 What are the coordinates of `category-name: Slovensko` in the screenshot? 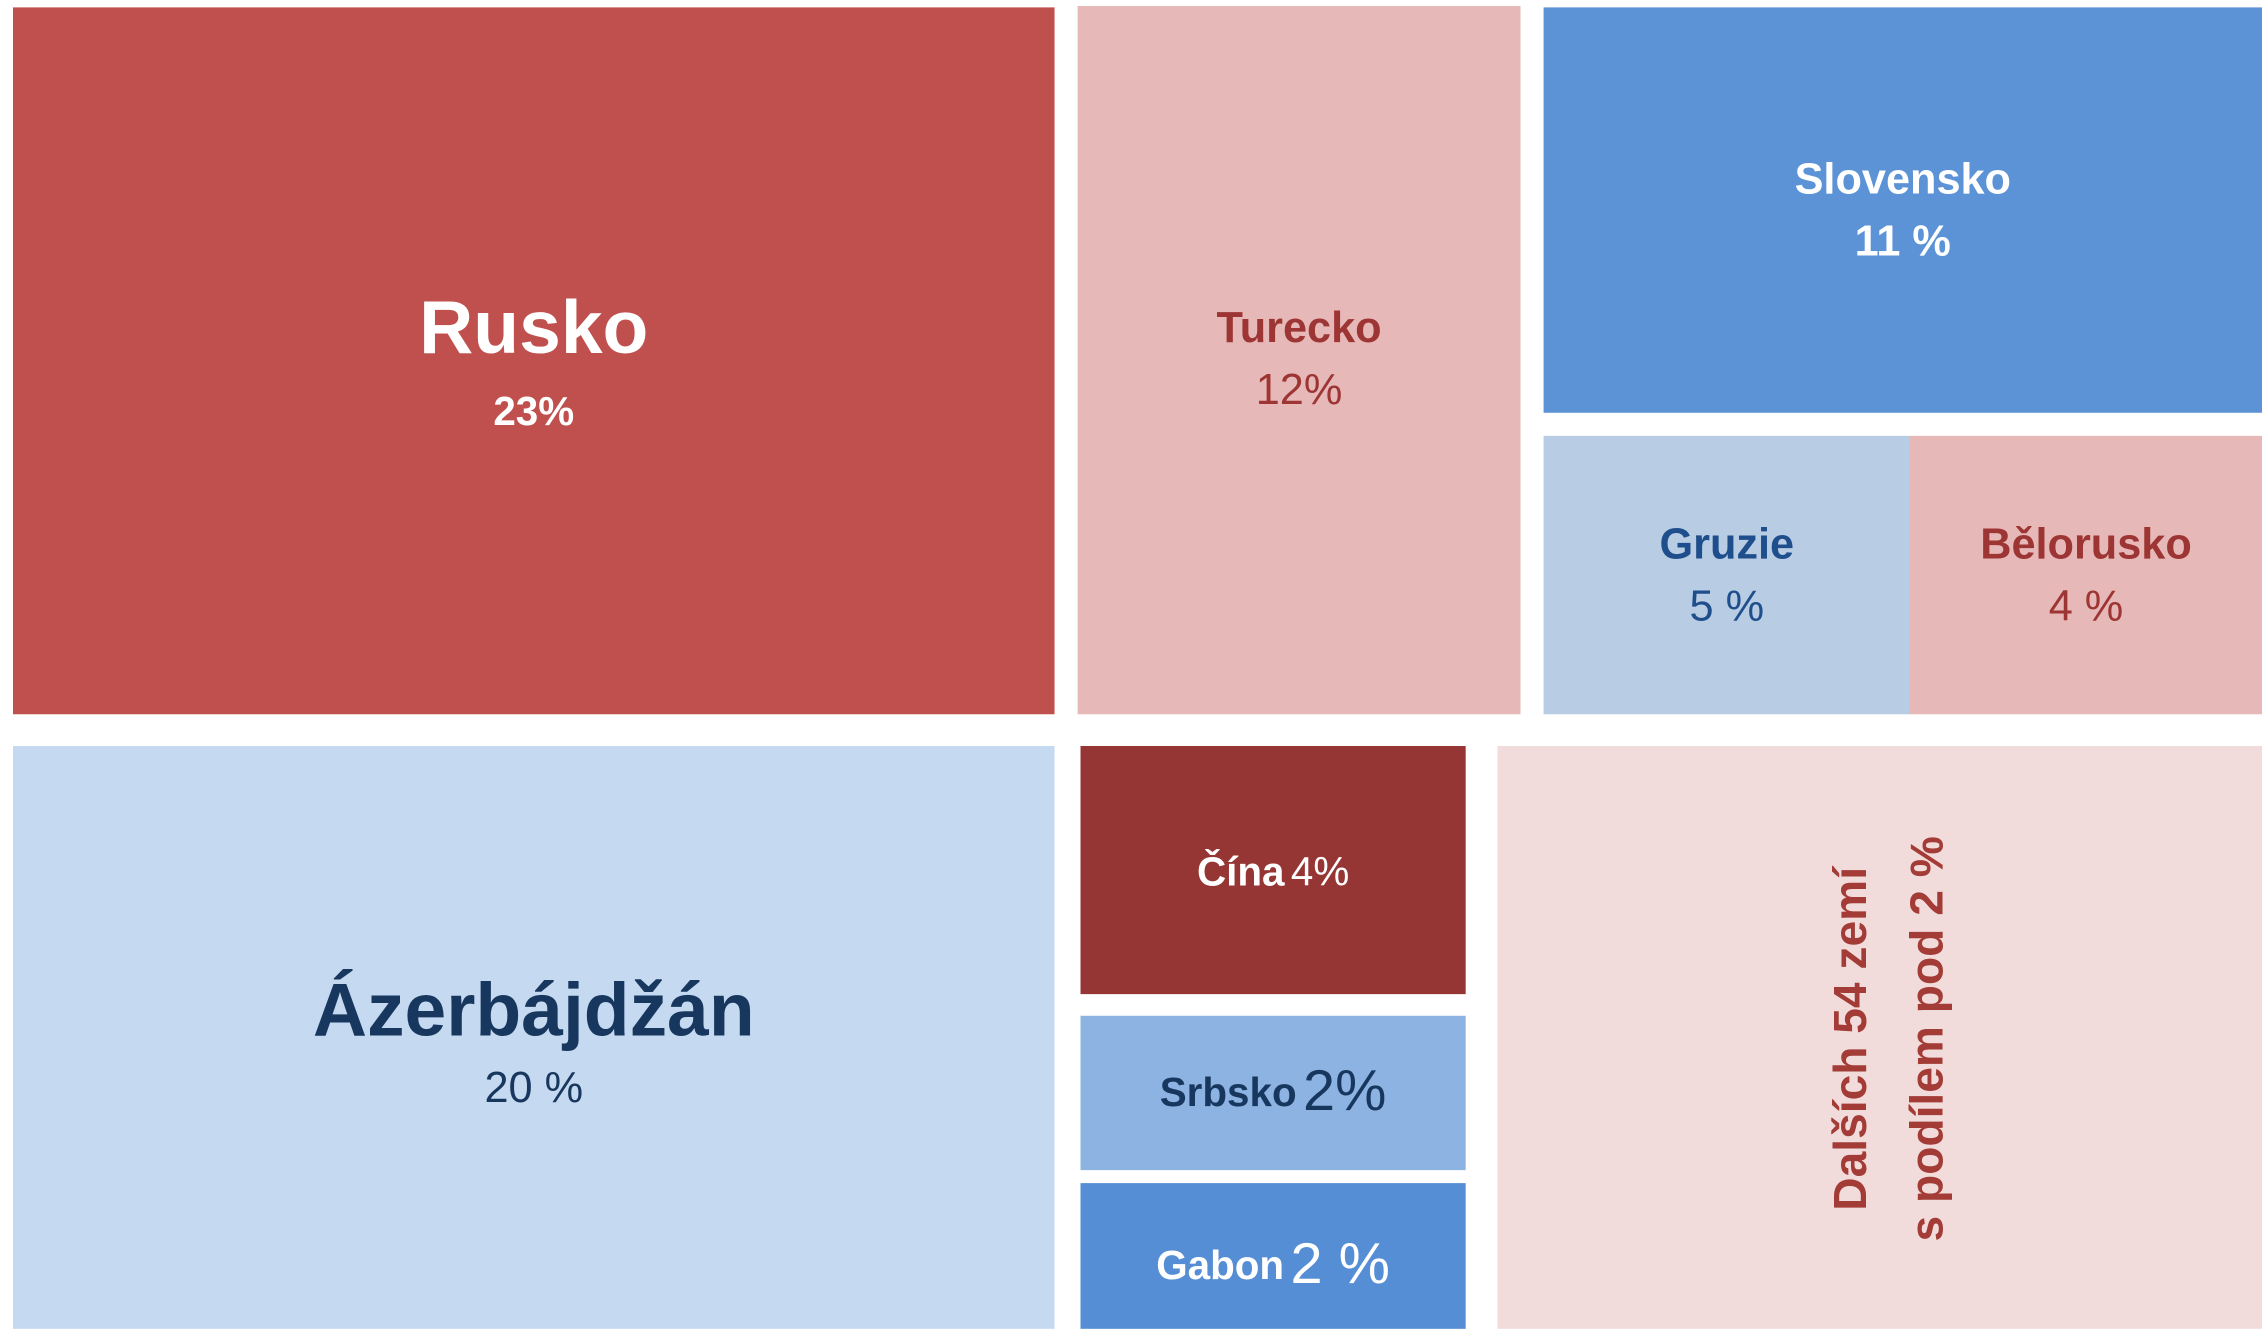 It's located at (1903, 179).